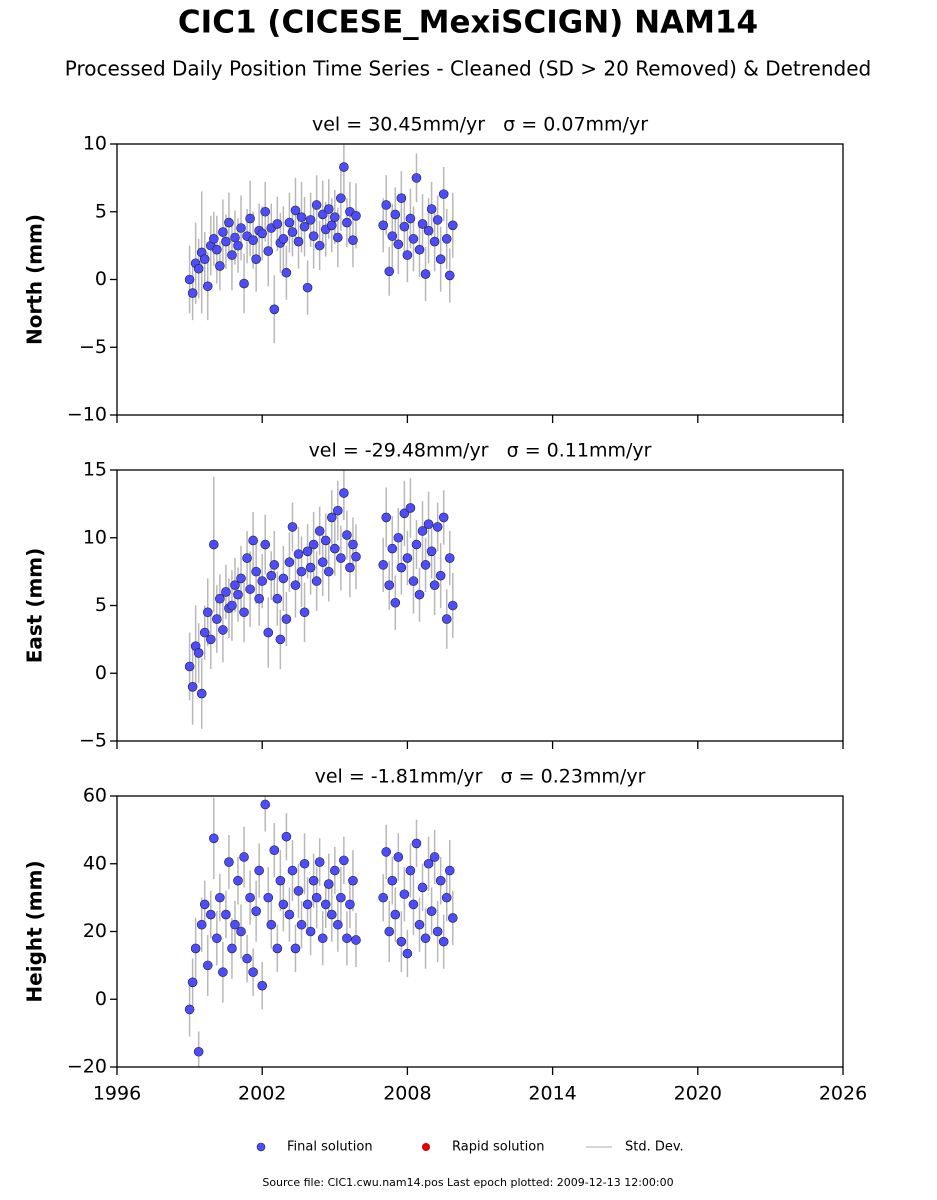 This screenshot has height=1200, width=937. What do you see at coordinates (95, 470) in the screenshot?
I see `y-tick-label: 15` at bounding box center [95, 470].